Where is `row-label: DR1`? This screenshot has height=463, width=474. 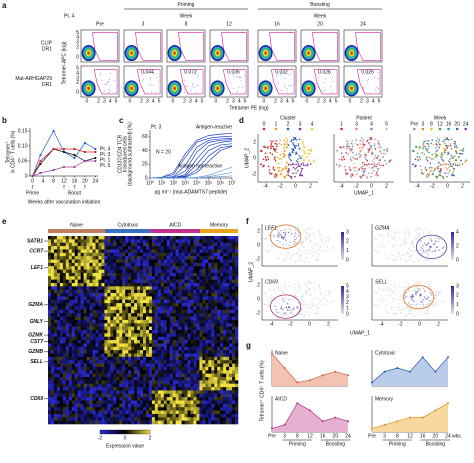
row-label: DR1 is located at coordinates (47, 49).